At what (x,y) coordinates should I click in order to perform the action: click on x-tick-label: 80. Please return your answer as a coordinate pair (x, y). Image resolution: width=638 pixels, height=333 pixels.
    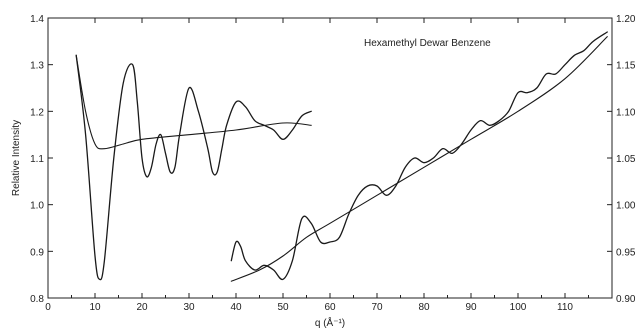
    Looking at the image, I should click on (424, 307).